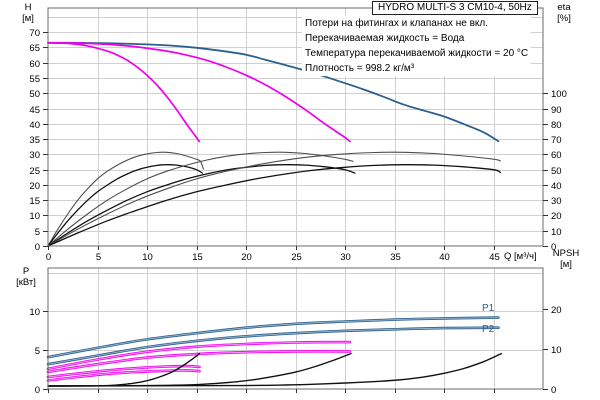 The image size is (600, 400). I want to click on axis-name-p: P, so click(26, 271).